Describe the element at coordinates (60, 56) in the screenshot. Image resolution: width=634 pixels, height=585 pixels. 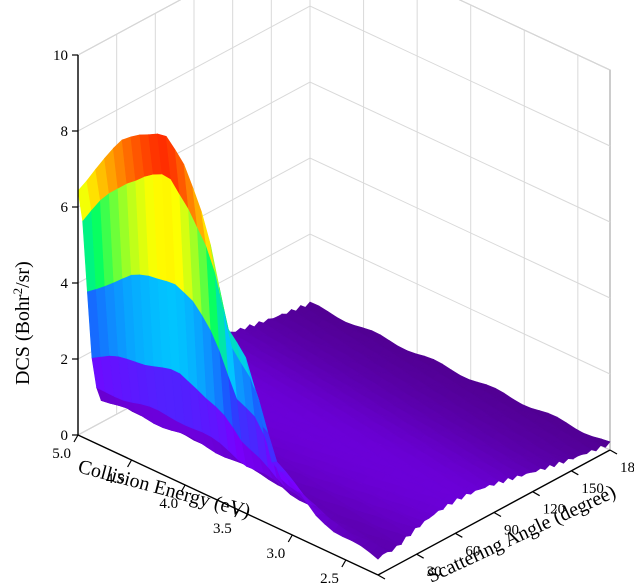
I see `z-tick-label-5: 10` at that location.